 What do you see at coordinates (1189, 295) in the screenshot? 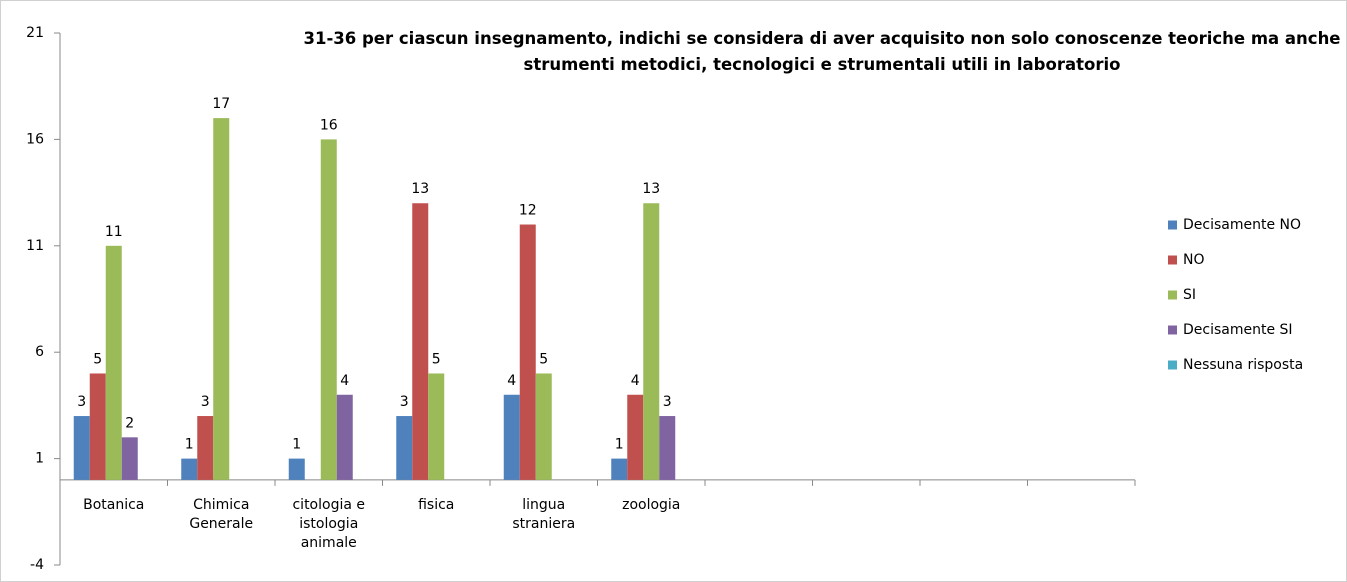
I see `legend-label: SI` at bounding box center [1189, 295].